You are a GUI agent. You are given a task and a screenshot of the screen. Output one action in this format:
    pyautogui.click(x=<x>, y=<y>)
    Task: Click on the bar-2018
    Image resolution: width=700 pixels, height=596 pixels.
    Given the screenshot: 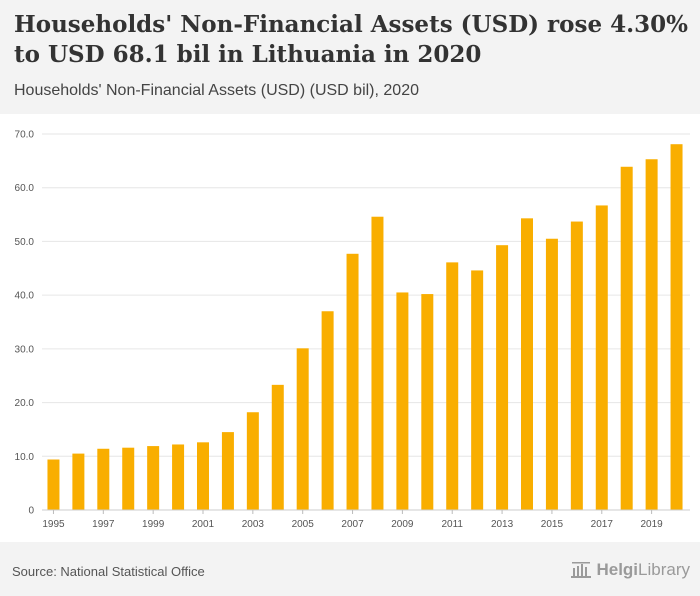 What is the action you would take?
    pyautogui.click(x=626, y=338)
    